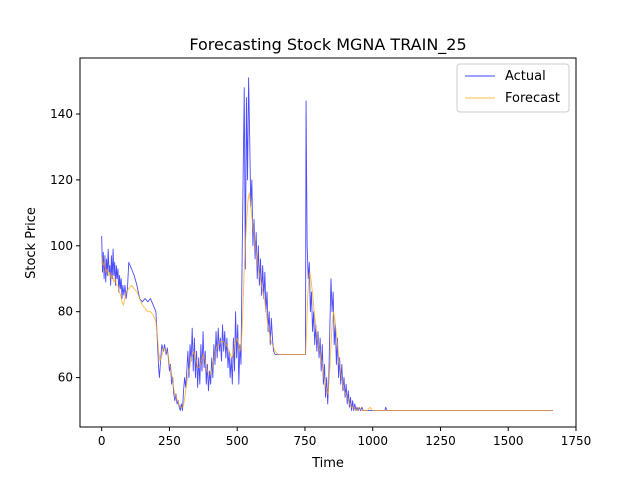 The height and width of the screenshot is (484, 640). I want to click on x-axis-label: Time, so click(327, 463).